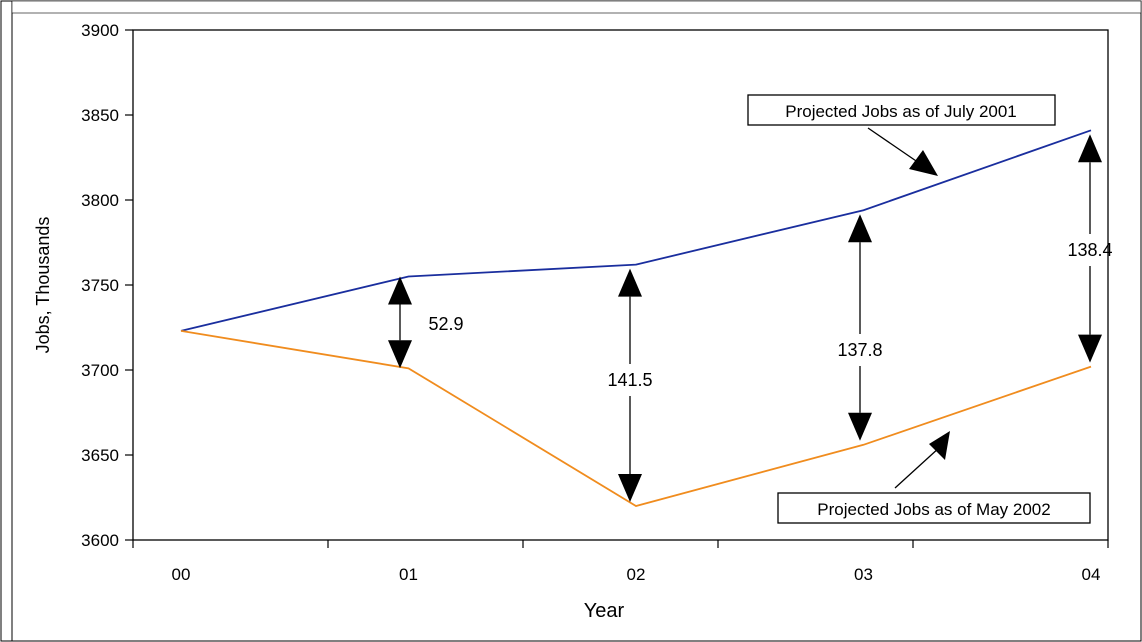 The image size is (1142, 642). I want to click on callout-july-2001-pointer, so click(895, 146).